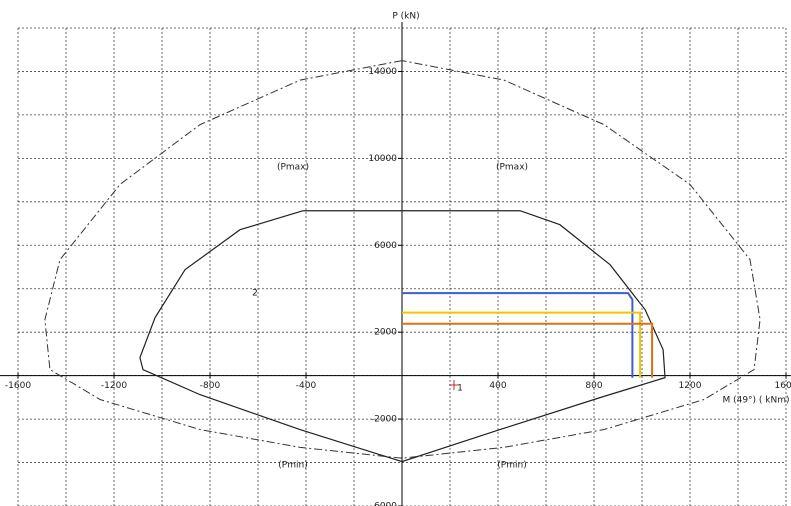 Image resolution: width=791 pixels, height=506 pixels. What do you see at coordinates (497, 386) in the screenshot?
I see `x-tick-label: 400` at bounding box center [497, 386].